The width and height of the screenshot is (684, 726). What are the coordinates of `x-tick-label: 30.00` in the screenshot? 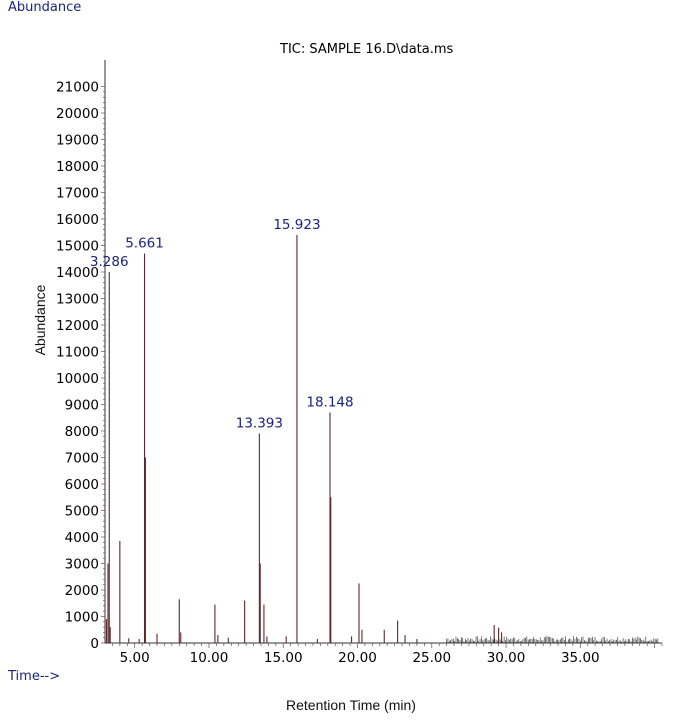 It's located at (506, 658).